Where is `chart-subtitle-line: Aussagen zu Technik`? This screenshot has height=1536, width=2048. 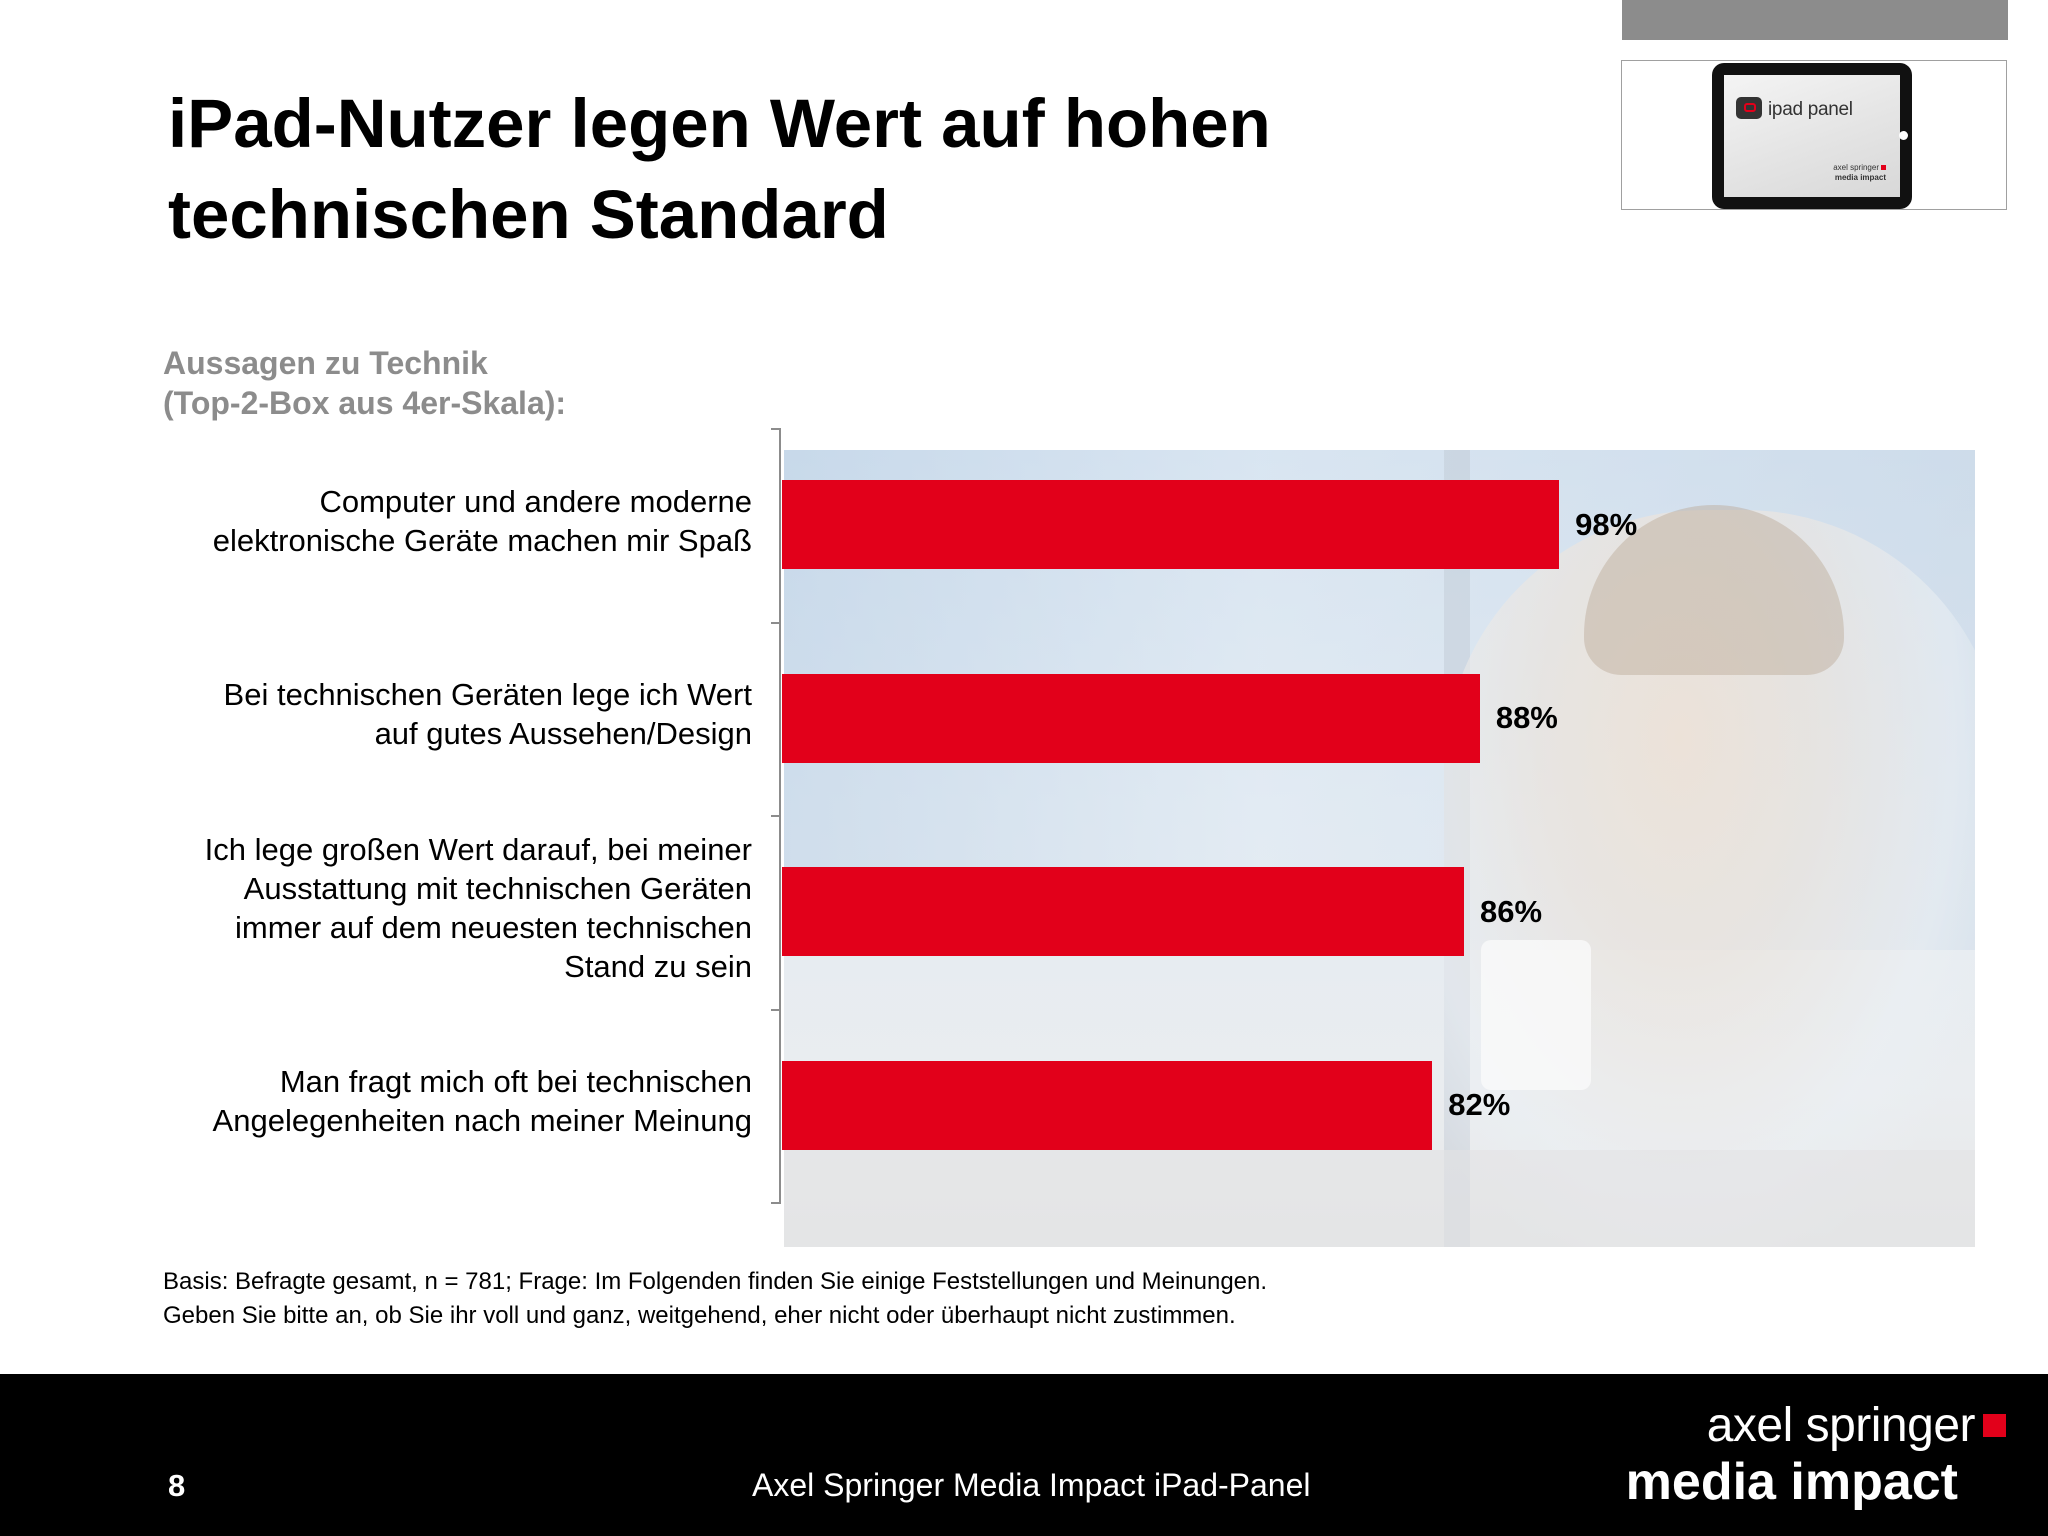
chart-subtitle-line: Aussagen zu Technik is located at coordinates (325, 363).